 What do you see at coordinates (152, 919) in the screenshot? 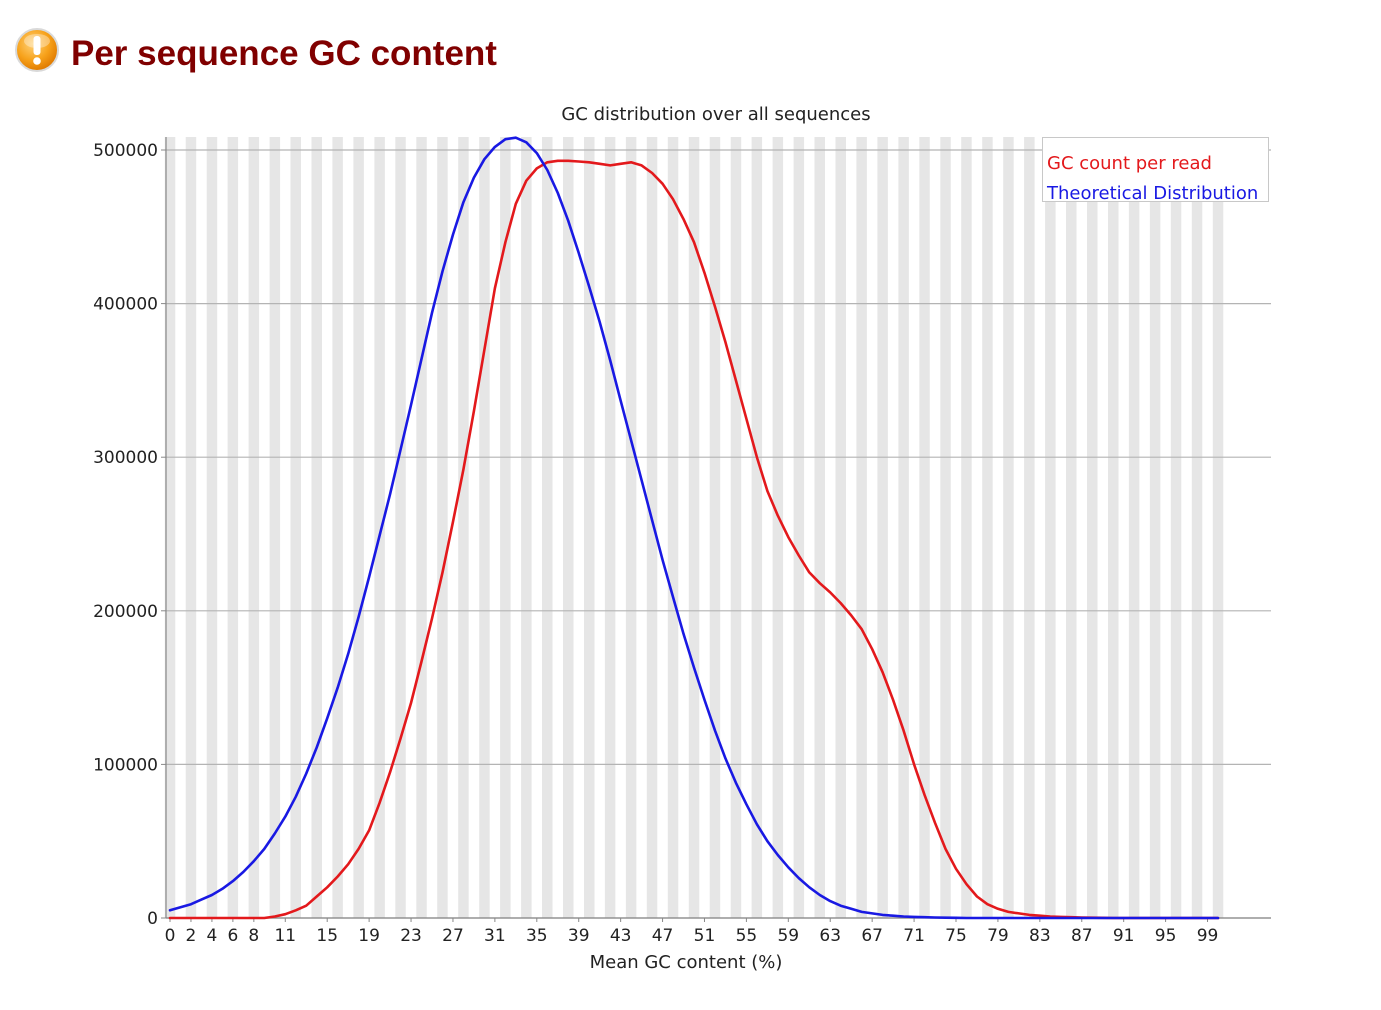
I see `y-tick-label: 0` at bounding box center [152, 919].